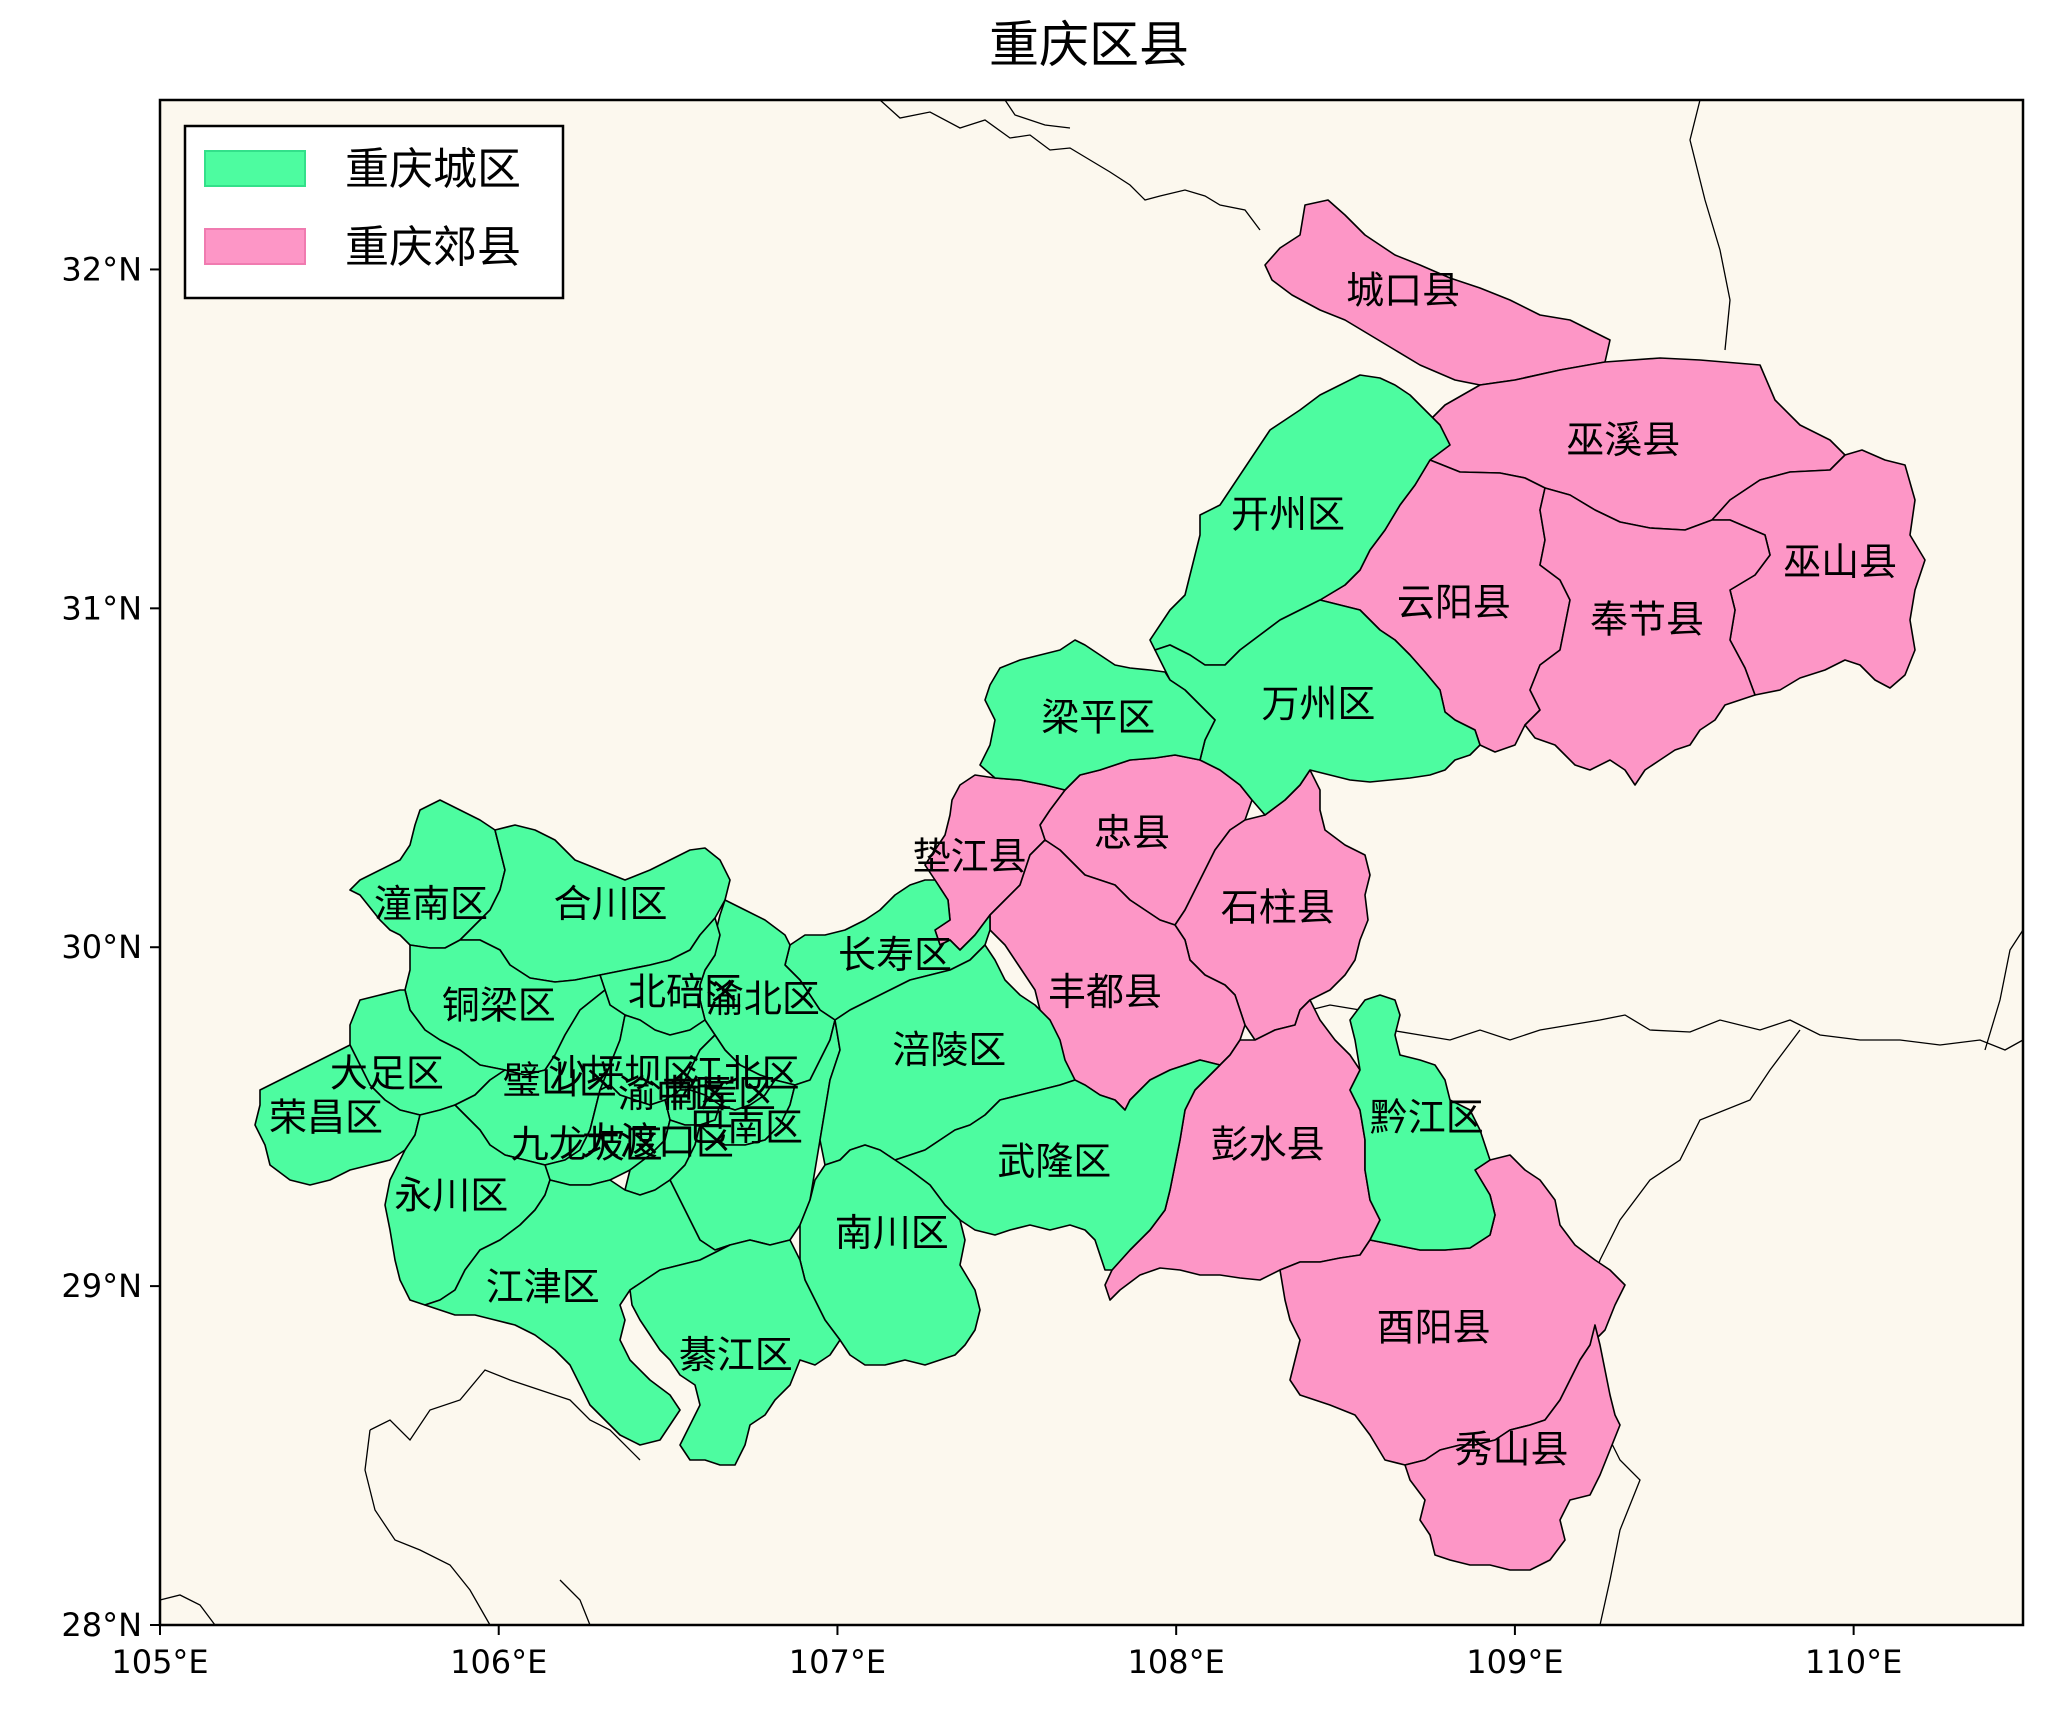 The width and height of the screenshot is (2048, 1725). I want to click on district-fengjie, so click(1647, 636).